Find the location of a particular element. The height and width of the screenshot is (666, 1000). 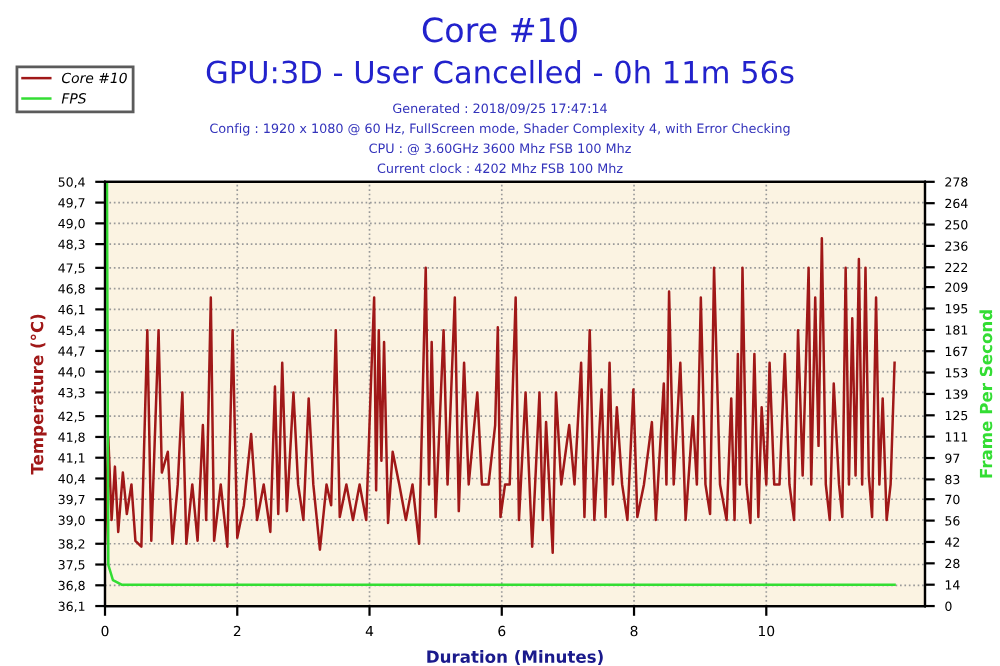

chart-title: Core #10 is located at coordinates (499, 30).